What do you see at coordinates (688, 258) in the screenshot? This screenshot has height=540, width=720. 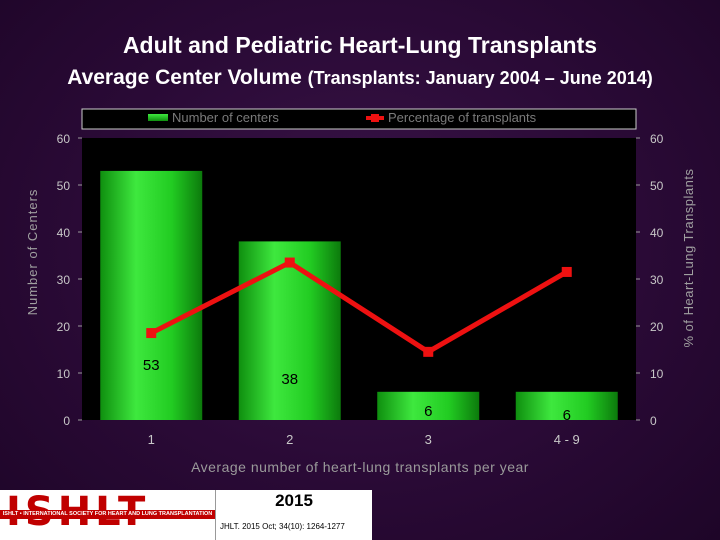 I see `y2-axis-title: % of Heart-Lung Transplants` at bounding box center [688, 258].